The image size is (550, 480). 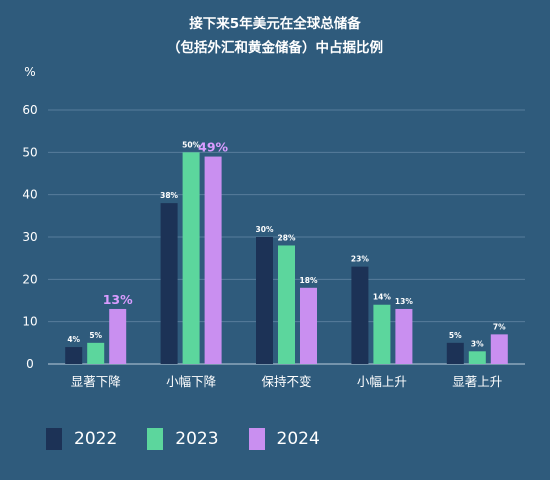 What do you see at coordinates (155, 439) in the screenshot?
I see `legend-swatch-2023` at bounding box center [155, 439].